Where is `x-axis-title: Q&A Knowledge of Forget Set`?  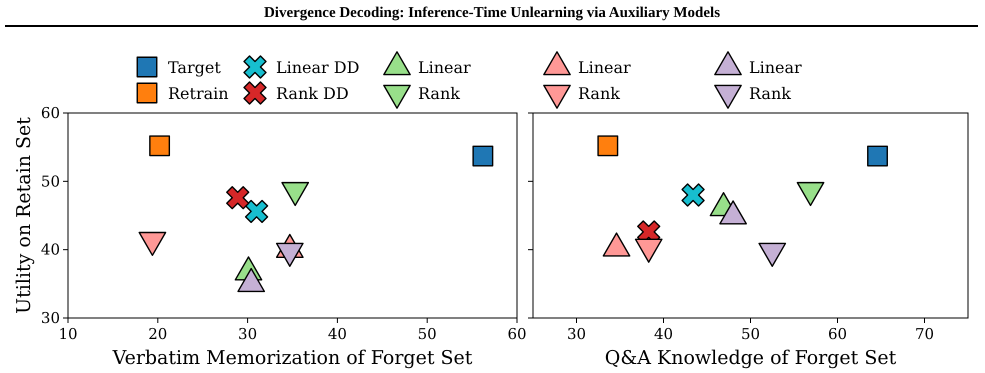
x-axis-title: Q&A Knowledge of Forget Set is located at coordinates (750, 358).